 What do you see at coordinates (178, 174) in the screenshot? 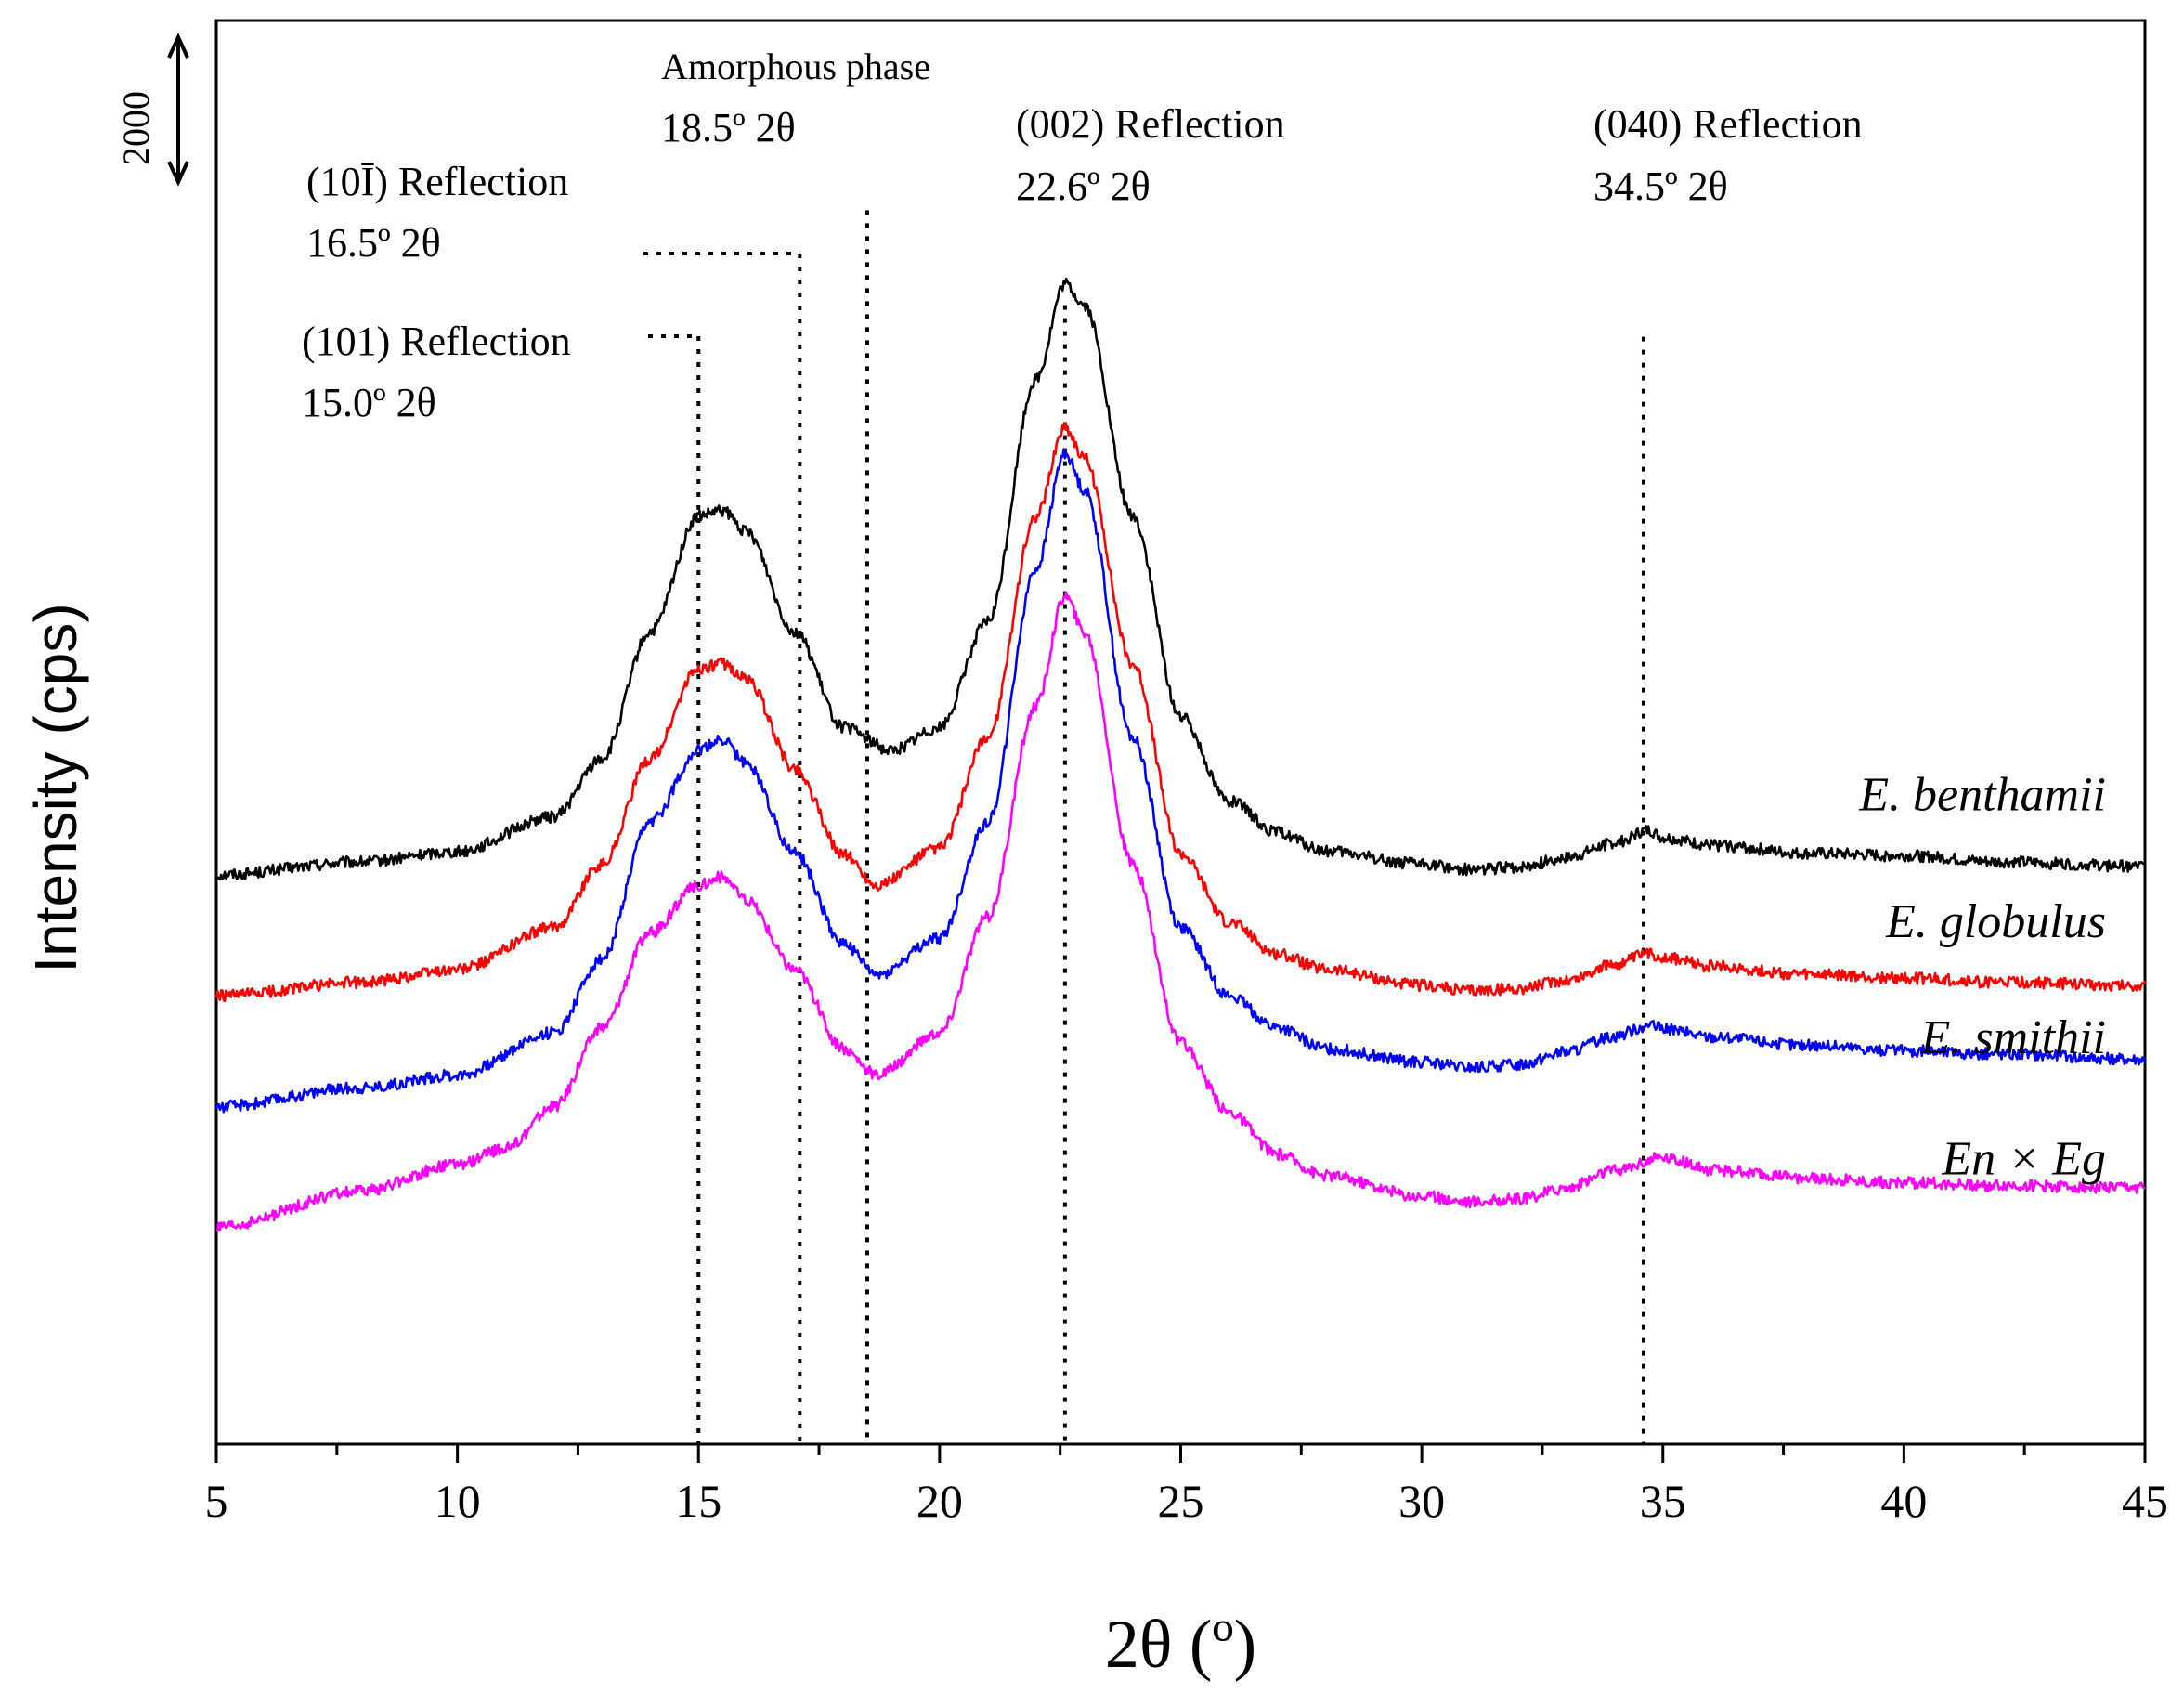
I see `scale-bar-arrow-down` at bounding box center [178, 174].